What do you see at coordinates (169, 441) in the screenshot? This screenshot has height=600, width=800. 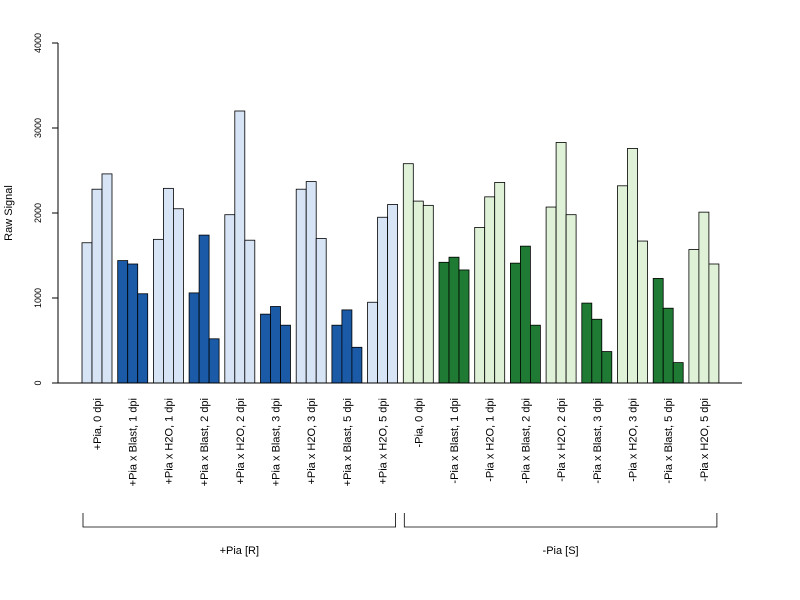 I see `x-tick-label: +Pia x H2O, 1 dpi` at bounding box center [169, 441].